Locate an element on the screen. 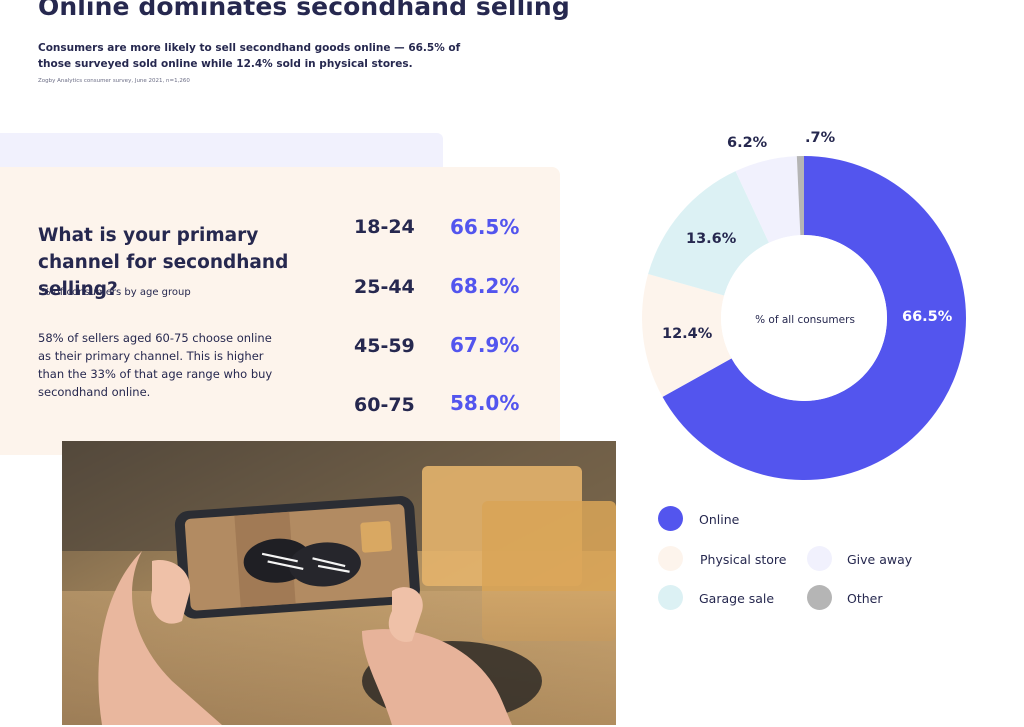 This screenshot has height=727, width=1024. slice-label-other: .7% is located at coordinates (820, 138).